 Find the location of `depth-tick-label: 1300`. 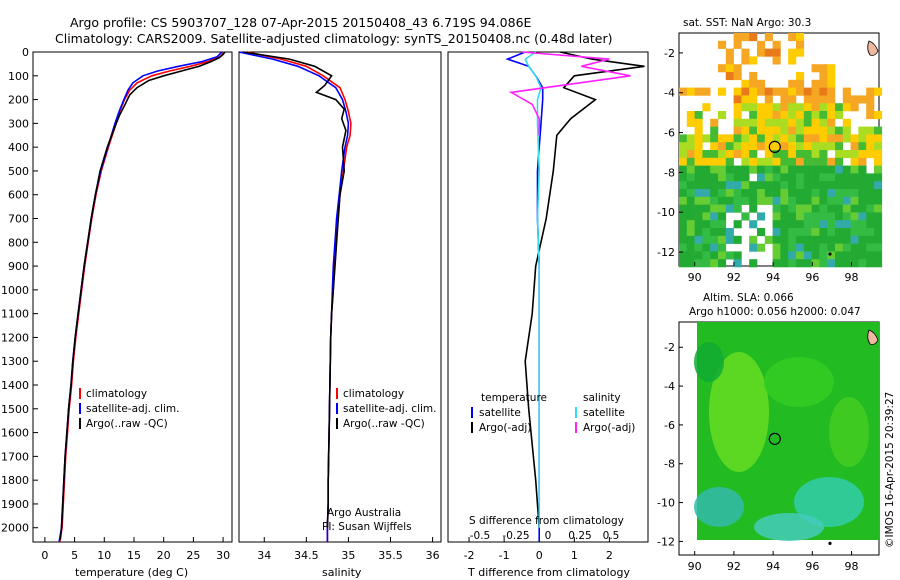

depth-tick-label: 1300 is located at coordinates (15, 361).